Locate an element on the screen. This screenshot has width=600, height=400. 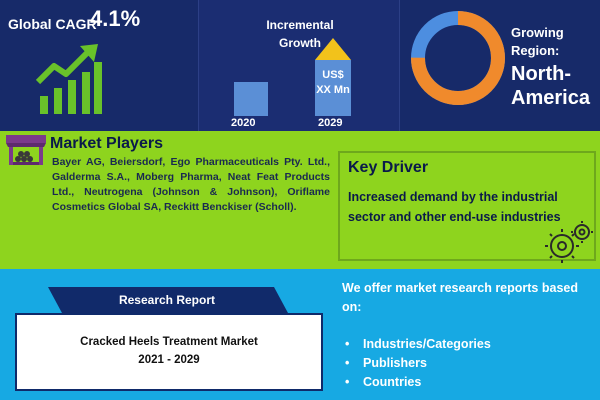
incremental-growth-panel: Incremental Growth US$ XX Mn 2020 2029 is located at coordinates (299, 65).